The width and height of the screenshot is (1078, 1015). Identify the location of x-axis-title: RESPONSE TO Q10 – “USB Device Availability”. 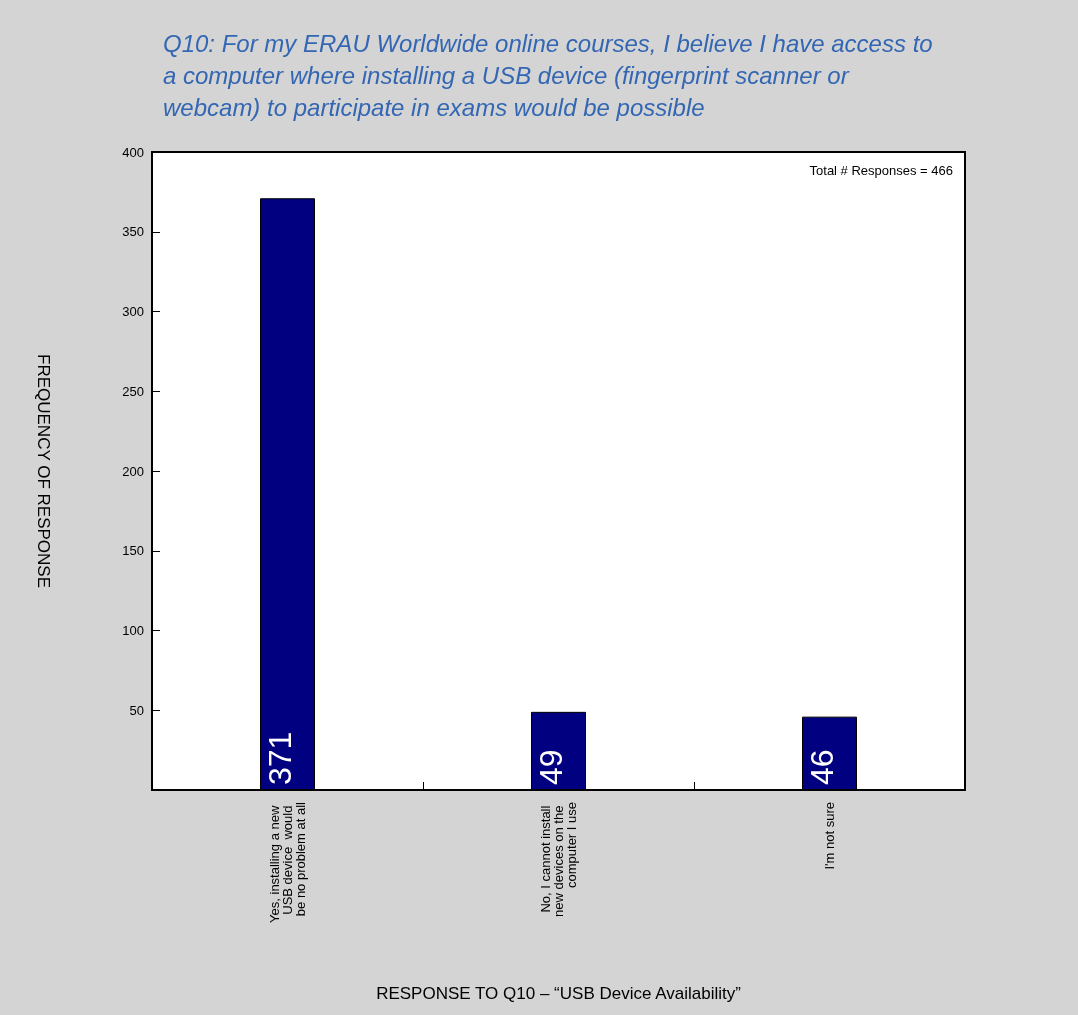
(559, 993).